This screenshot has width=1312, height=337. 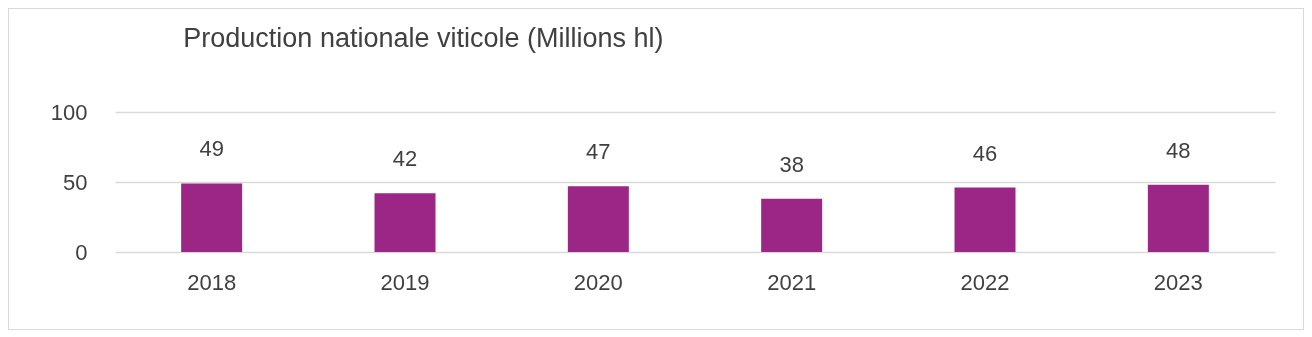 What do you see at coordinates (212, 282) in the screenshot?
I see `x-tick-label: 2018` at bounding box center [212, 282].